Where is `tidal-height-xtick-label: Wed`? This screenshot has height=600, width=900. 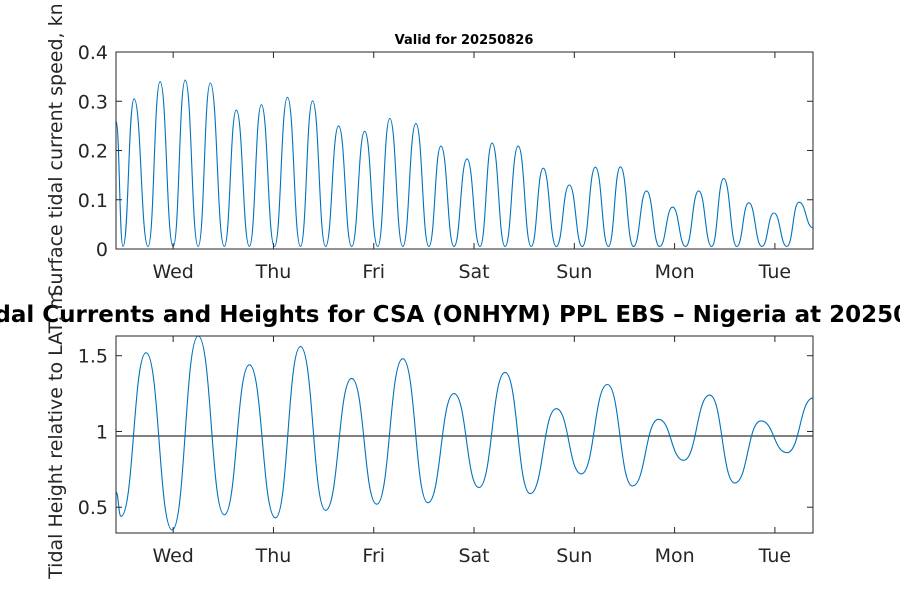 tidal-height-xtick-label: Wed is located at coordinates (172, 556).